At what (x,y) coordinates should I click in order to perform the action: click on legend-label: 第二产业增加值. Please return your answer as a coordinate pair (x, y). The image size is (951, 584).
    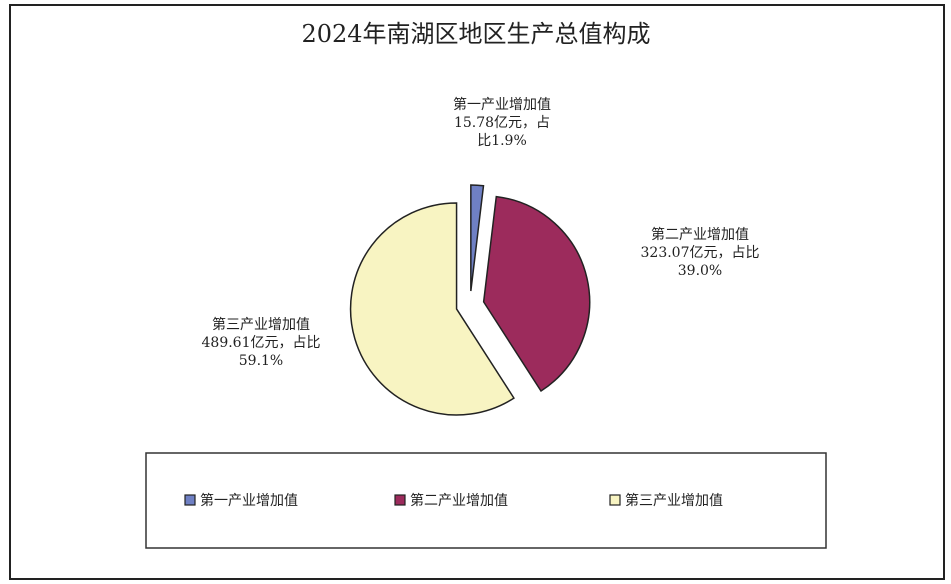
    Looking at the image, I should click on (459, 500).